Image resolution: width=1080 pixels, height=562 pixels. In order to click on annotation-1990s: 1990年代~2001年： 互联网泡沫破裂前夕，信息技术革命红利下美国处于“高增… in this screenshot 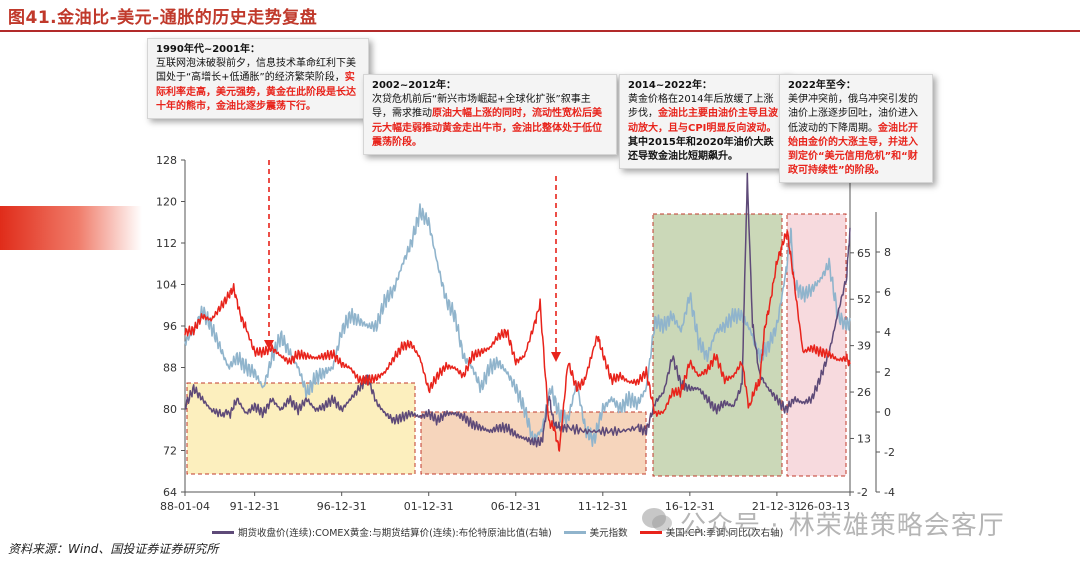, I will do `click(258, 79)`.